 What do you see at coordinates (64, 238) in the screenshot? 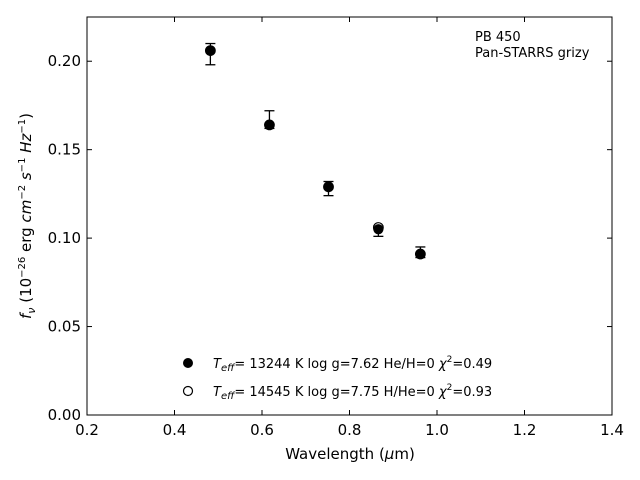
I see `y-tick-label: 0.10` at bounding box center [64, 238].